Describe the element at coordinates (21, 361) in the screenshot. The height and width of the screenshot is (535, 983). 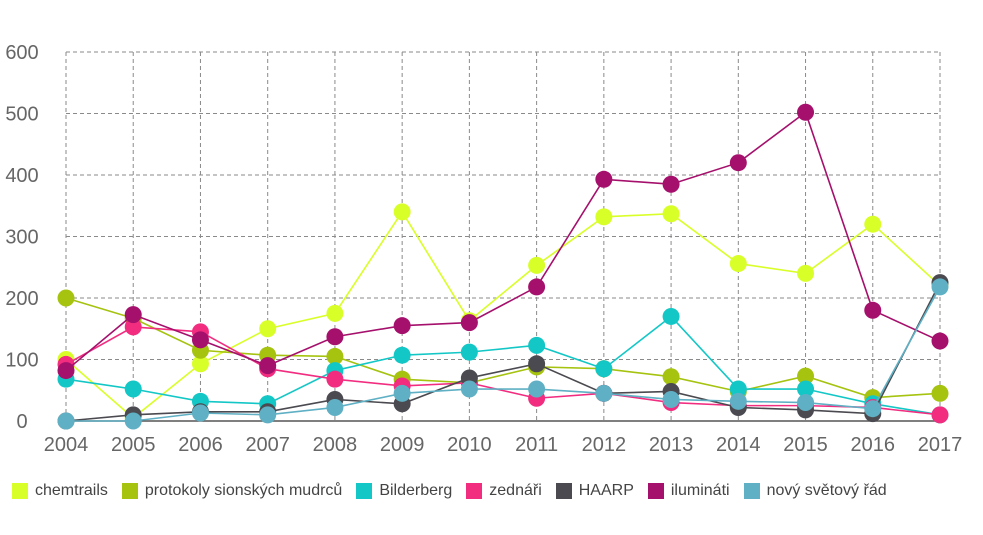
I see `y-tick-label: 100` at that location.